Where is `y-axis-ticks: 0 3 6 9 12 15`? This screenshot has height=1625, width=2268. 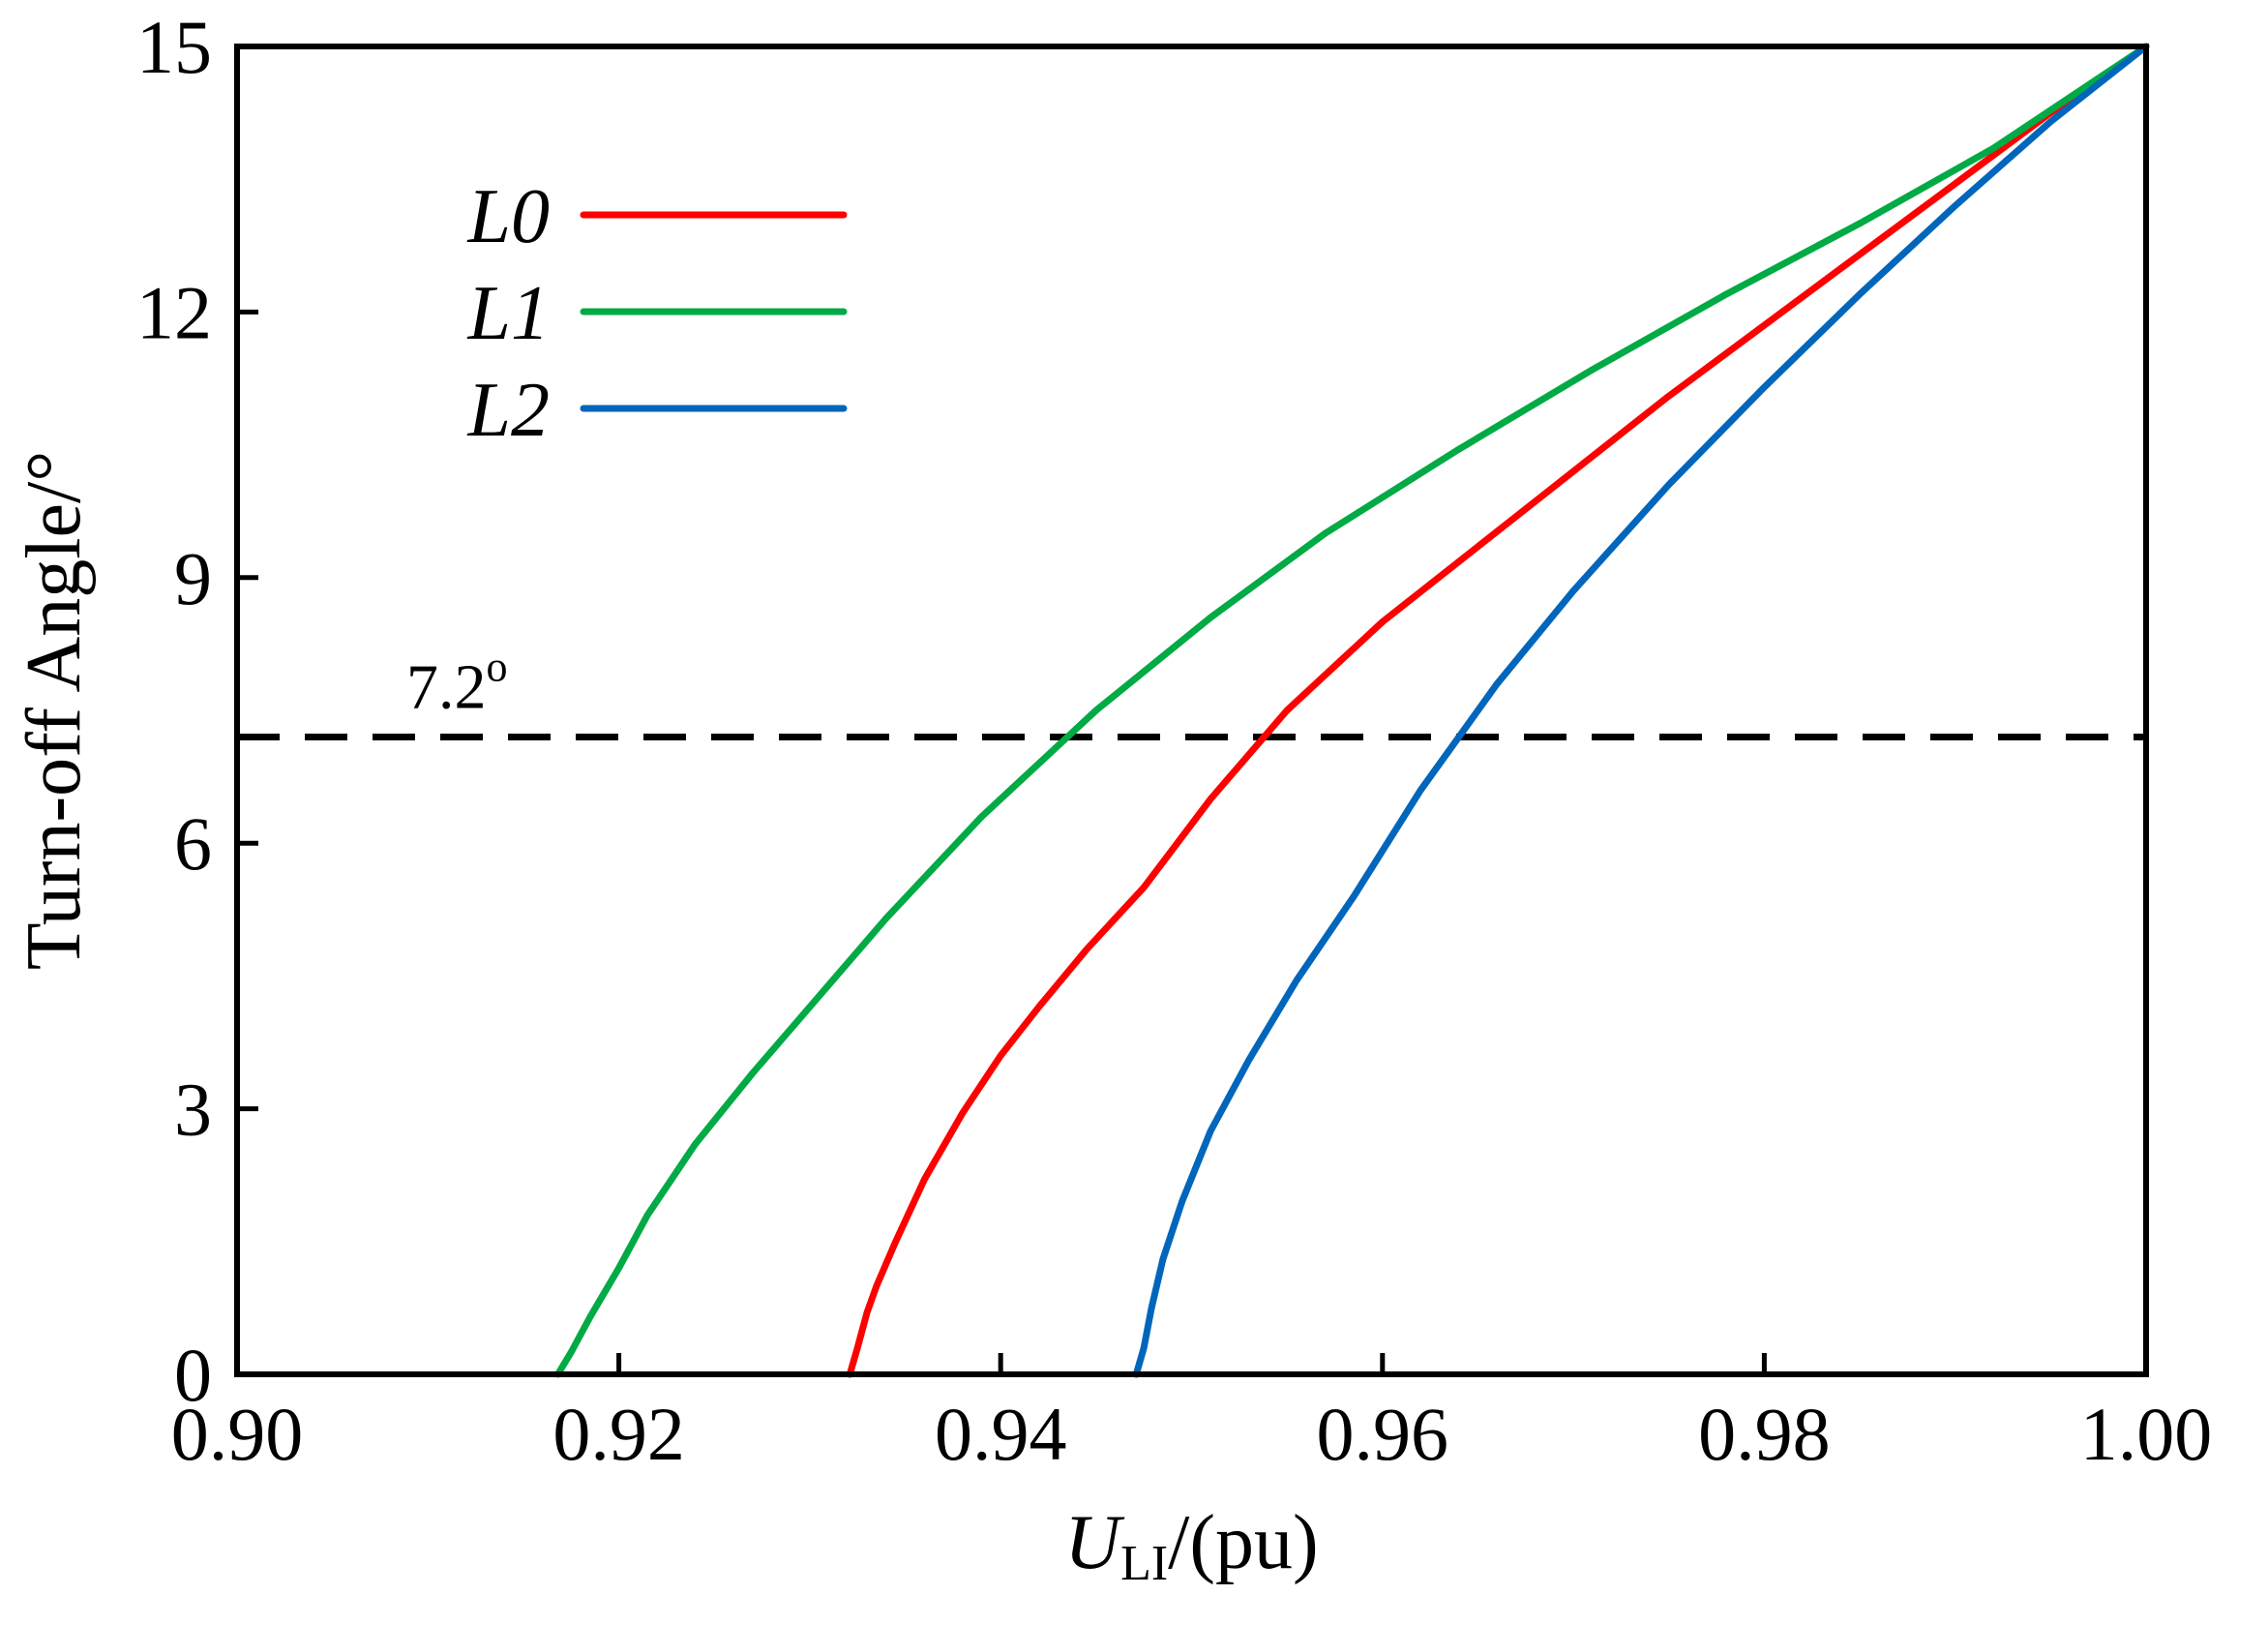
y-axis-ticks: 0 3 6 9 12 15 is located at coordinates (197, 711).